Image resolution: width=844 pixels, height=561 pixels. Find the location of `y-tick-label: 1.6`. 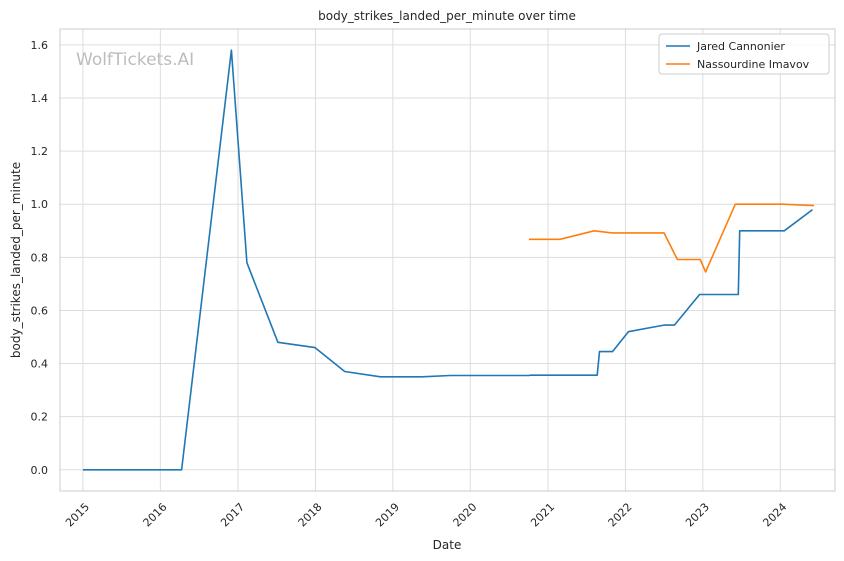

y-tick-label: 1.6 is located at coordinates (40, 45).